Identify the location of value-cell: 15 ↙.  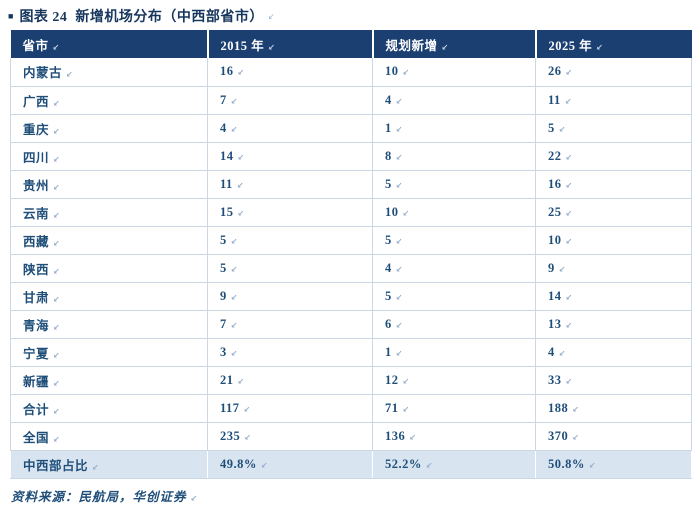
(290, 211).